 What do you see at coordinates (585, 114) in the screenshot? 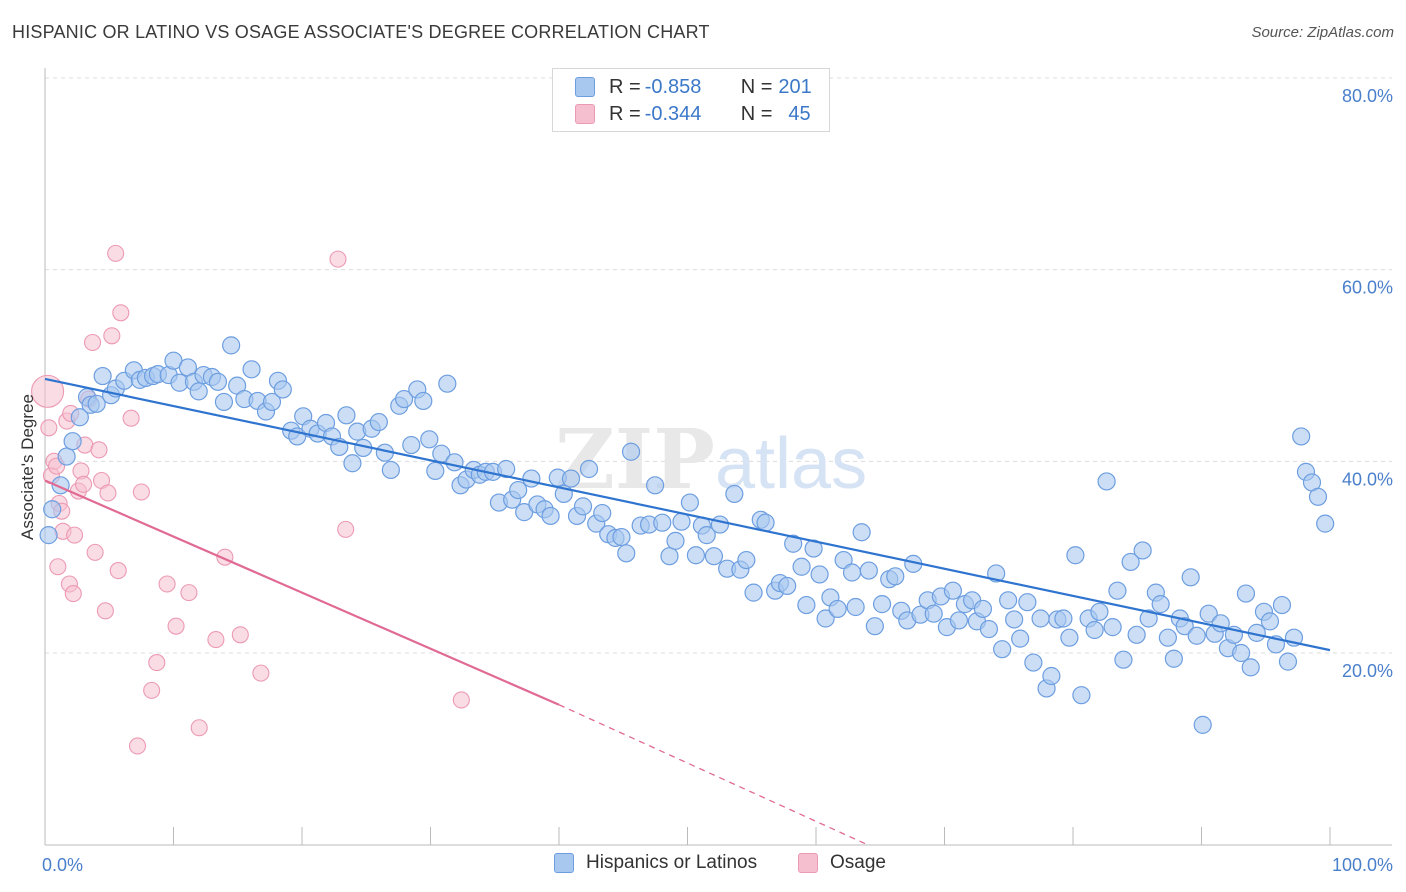
I see `legend-swatch-pink` at bounding box center [585, 114].